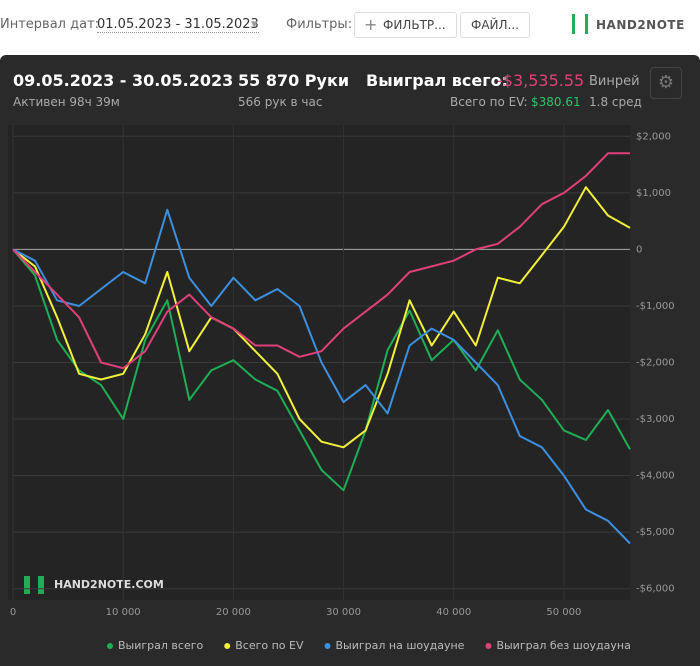 The width and height of the screenshot is (700, 666). Describe the element at coordinates (254, 24) in the screenshot. I see `dropdown-caret: ▾` at that location.